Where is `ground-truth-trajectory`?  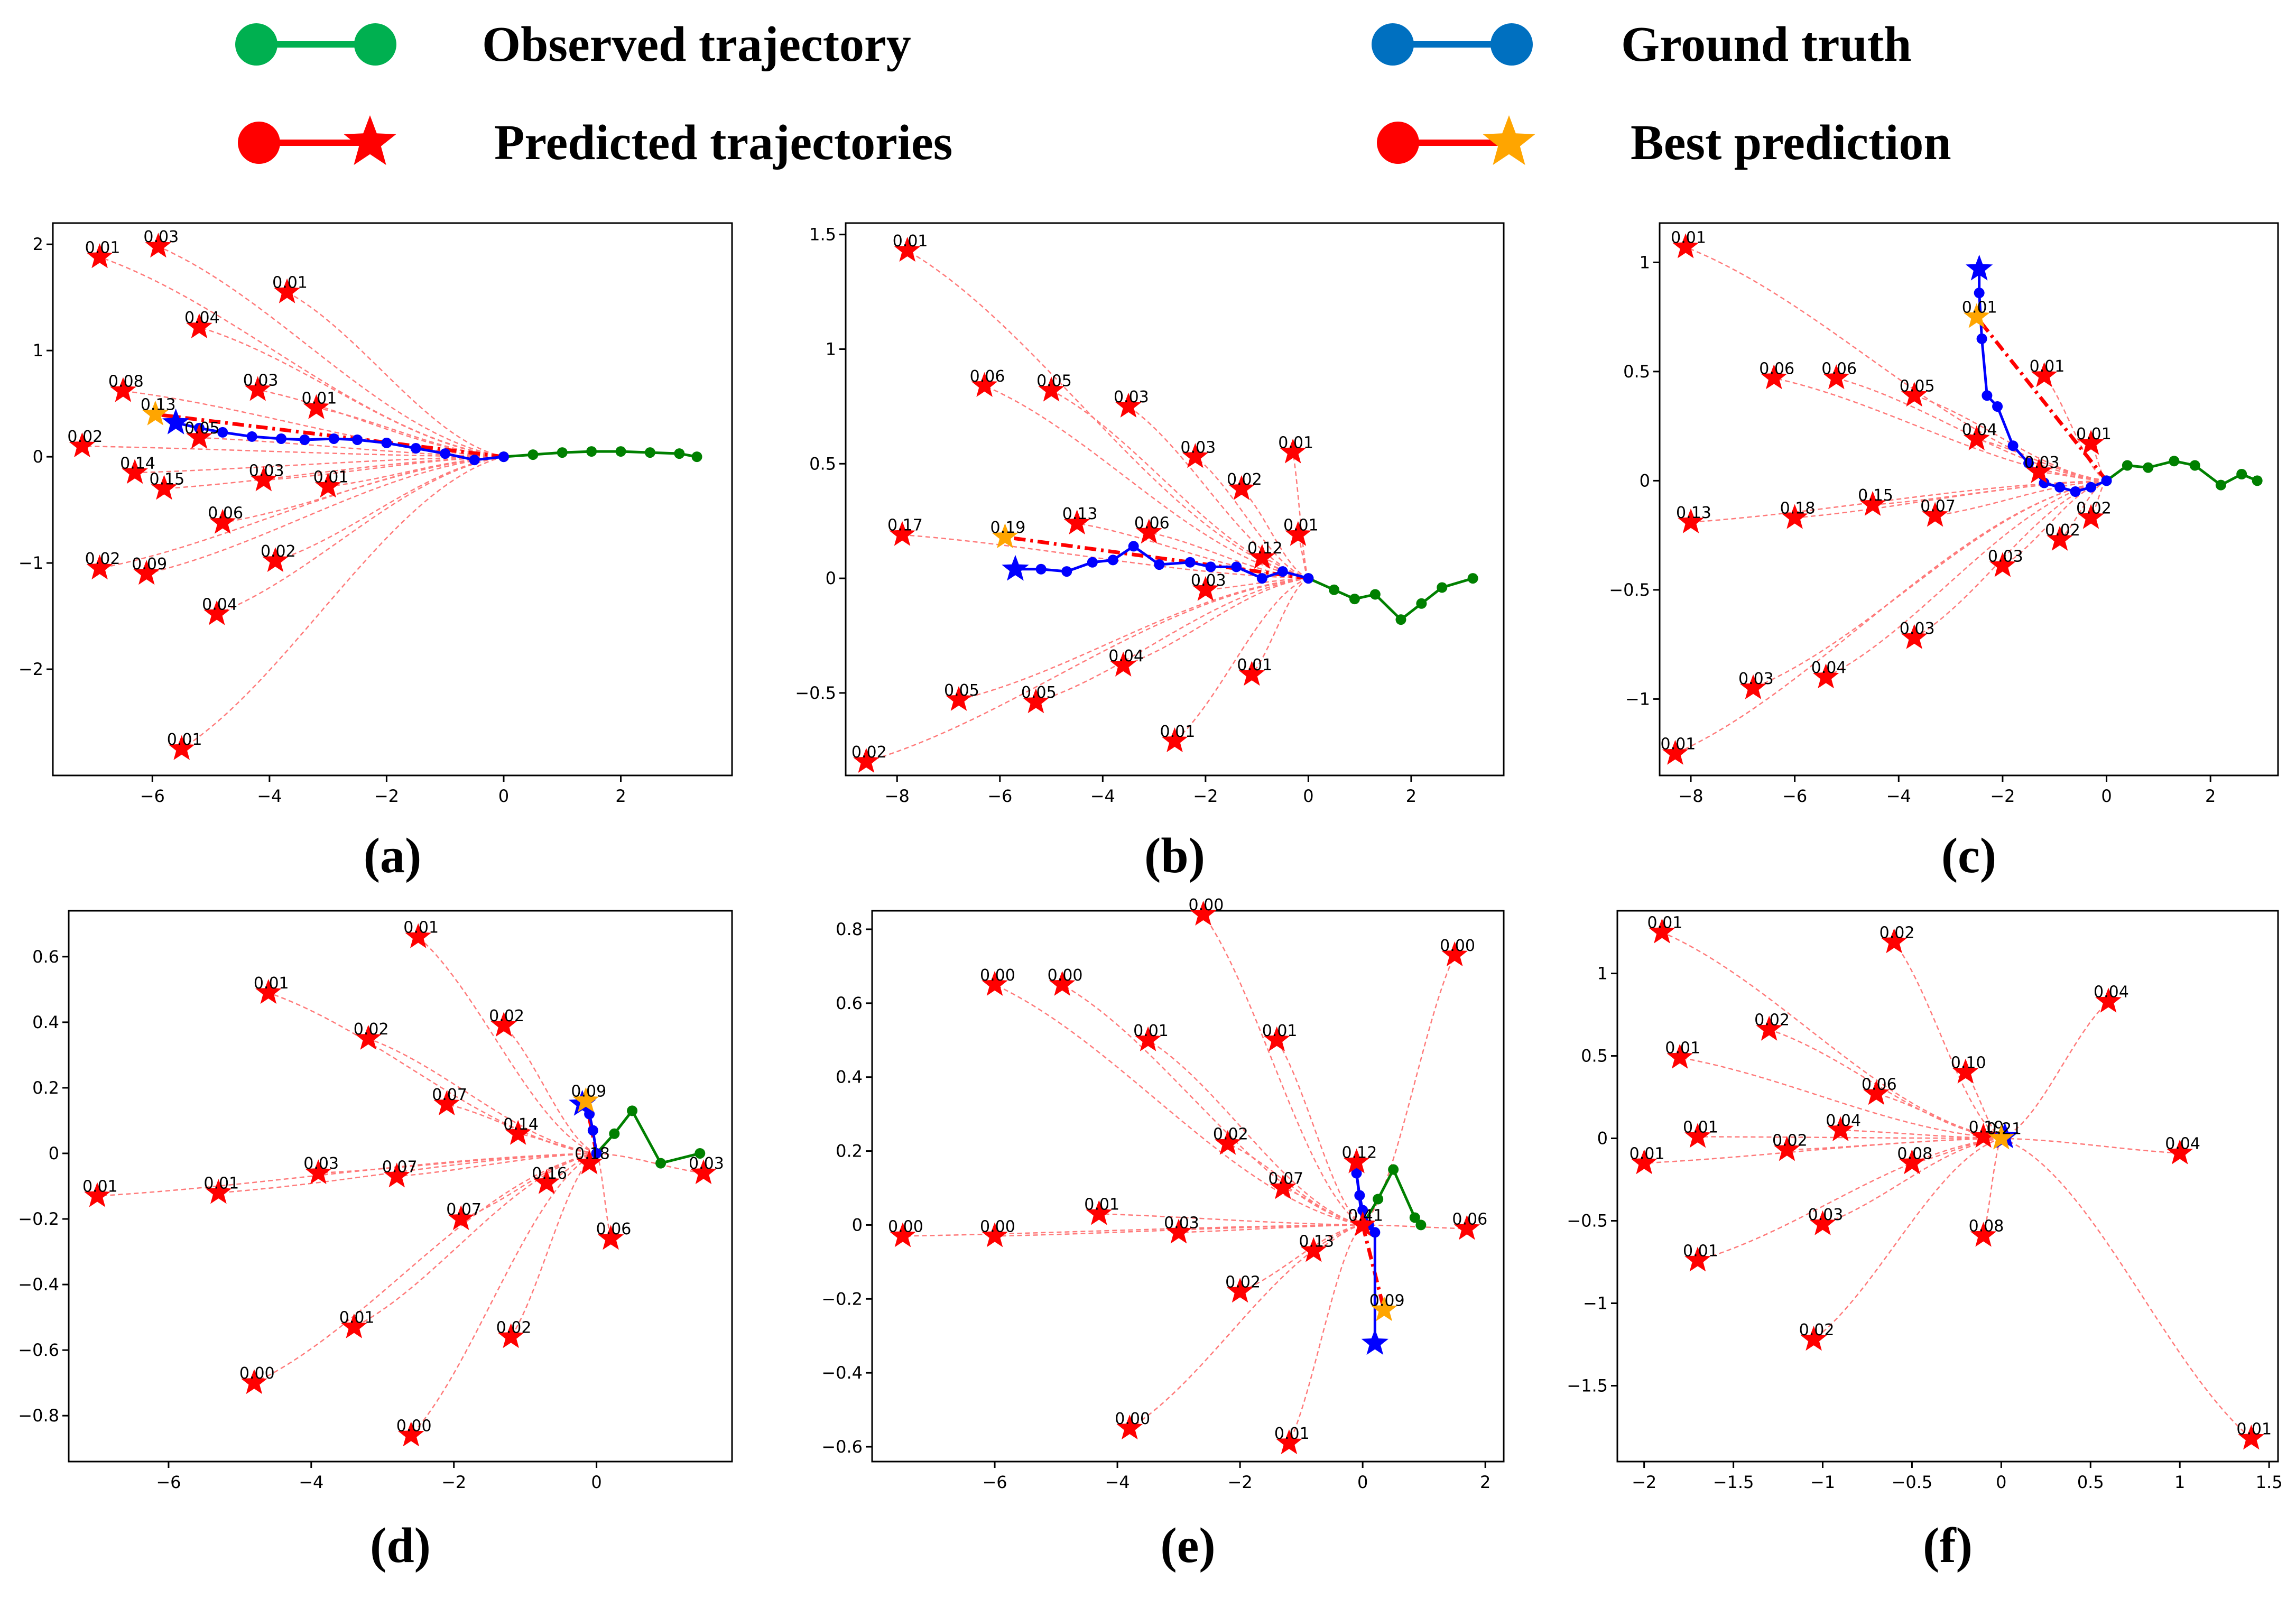 ground-truth-trajectory is located at coordinates (1158, 562).